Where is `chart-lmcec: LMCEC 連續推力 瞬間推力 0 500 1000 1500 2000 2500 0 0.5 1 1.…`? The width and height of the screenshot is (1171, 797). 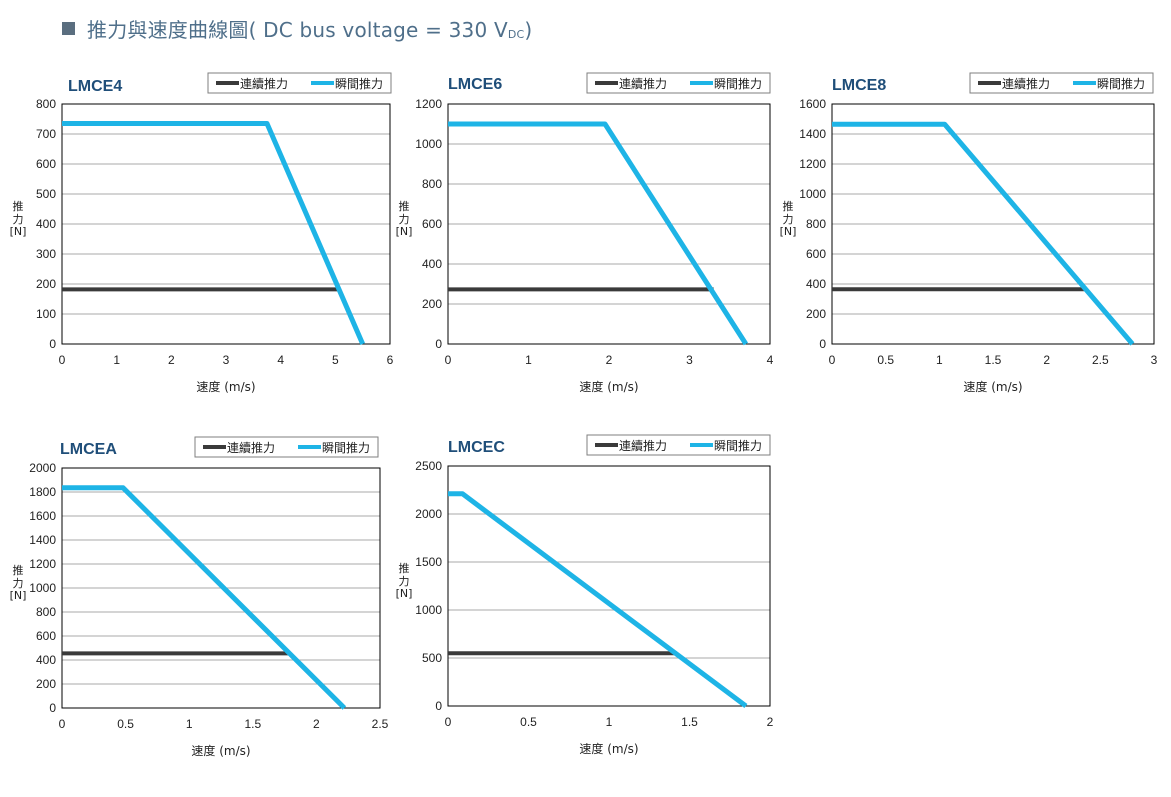 chart-lmcec: LMCEC 連續推力 瞬間推力 0 500 1000 1500 2000 2500 0 0.5 1 1.… is located at coordinates (585, 595).